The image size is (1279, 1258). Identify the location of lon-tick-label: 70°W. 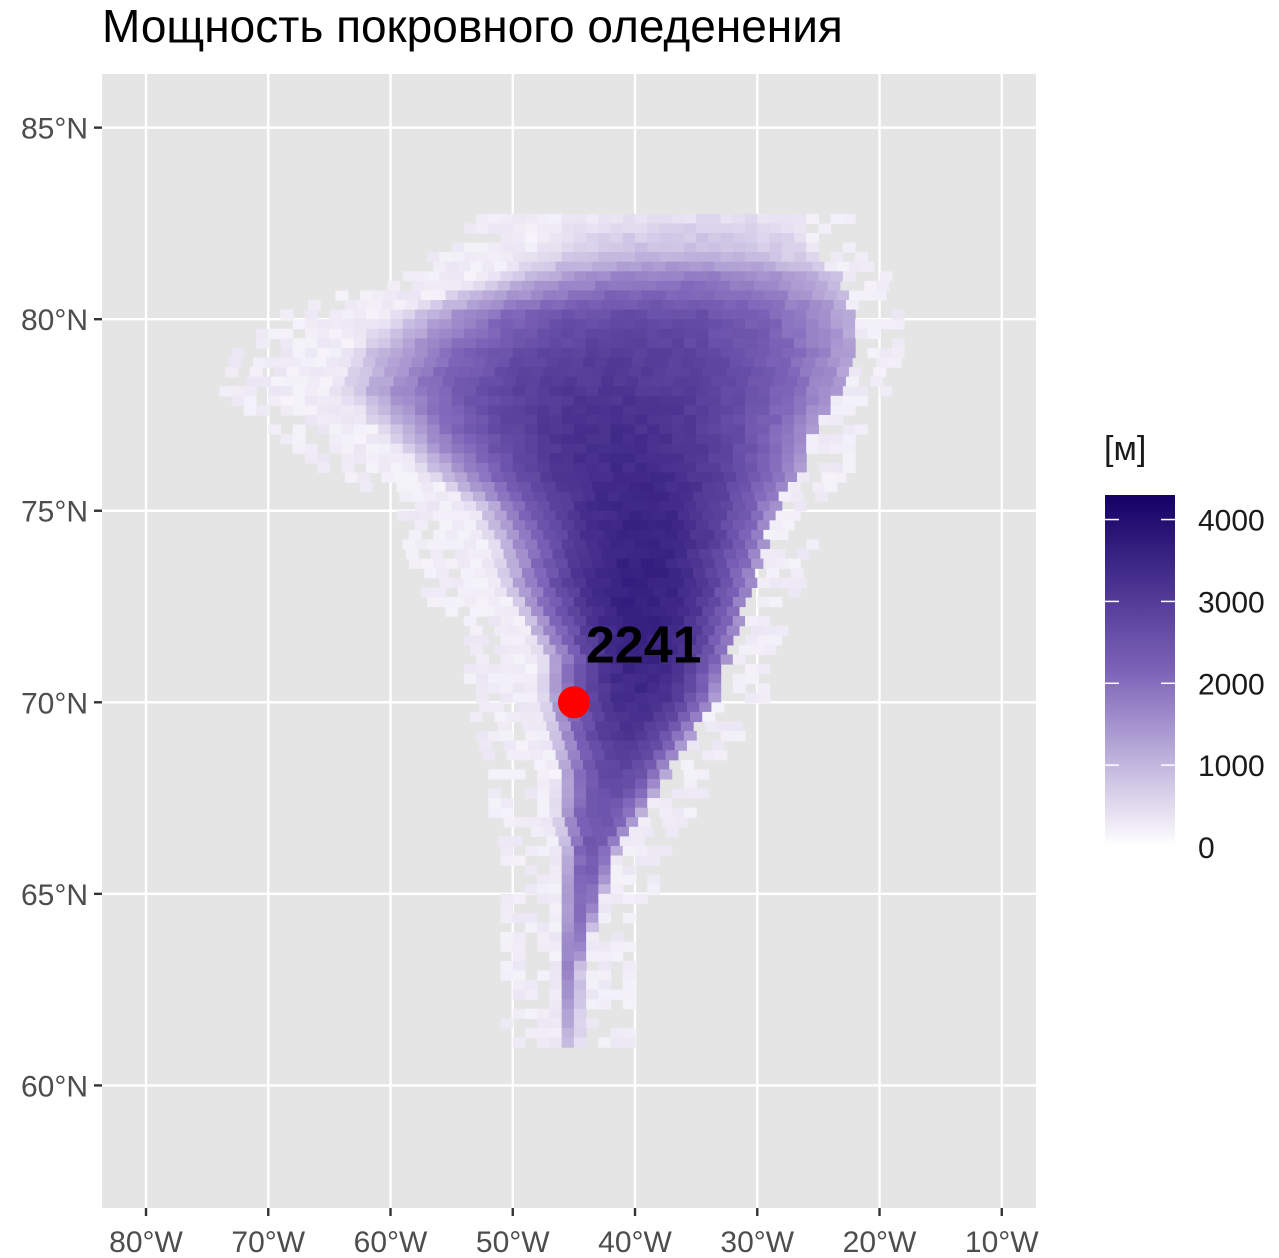
(268, 1242).